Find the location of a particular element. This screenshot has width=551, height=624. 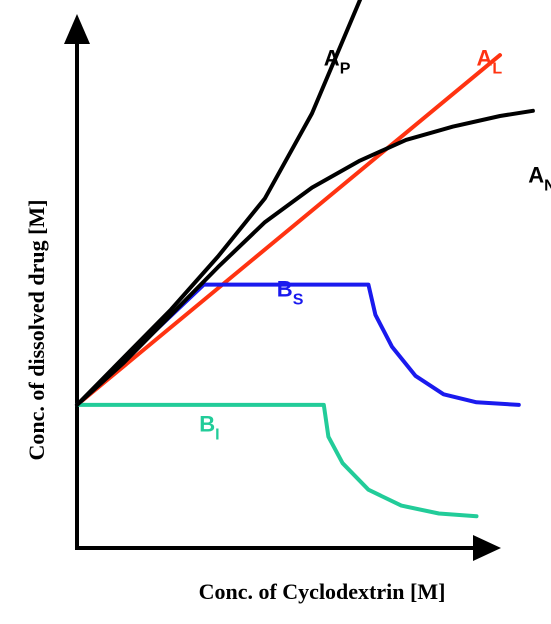

curve-label-ap: AP is located at coordinates (337, 62).